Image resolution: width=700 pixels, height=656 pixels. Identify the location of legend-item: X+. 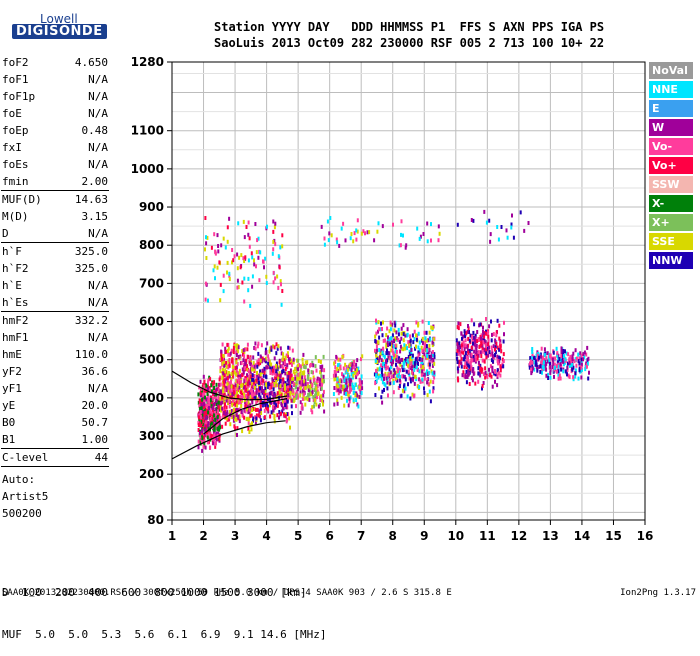
(671, 222).